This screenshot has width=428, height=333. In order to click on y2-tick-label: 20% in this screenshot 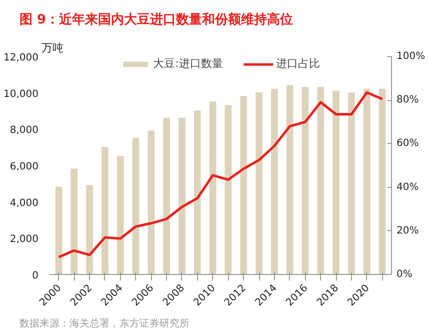, I will do `click(407, 230)`.